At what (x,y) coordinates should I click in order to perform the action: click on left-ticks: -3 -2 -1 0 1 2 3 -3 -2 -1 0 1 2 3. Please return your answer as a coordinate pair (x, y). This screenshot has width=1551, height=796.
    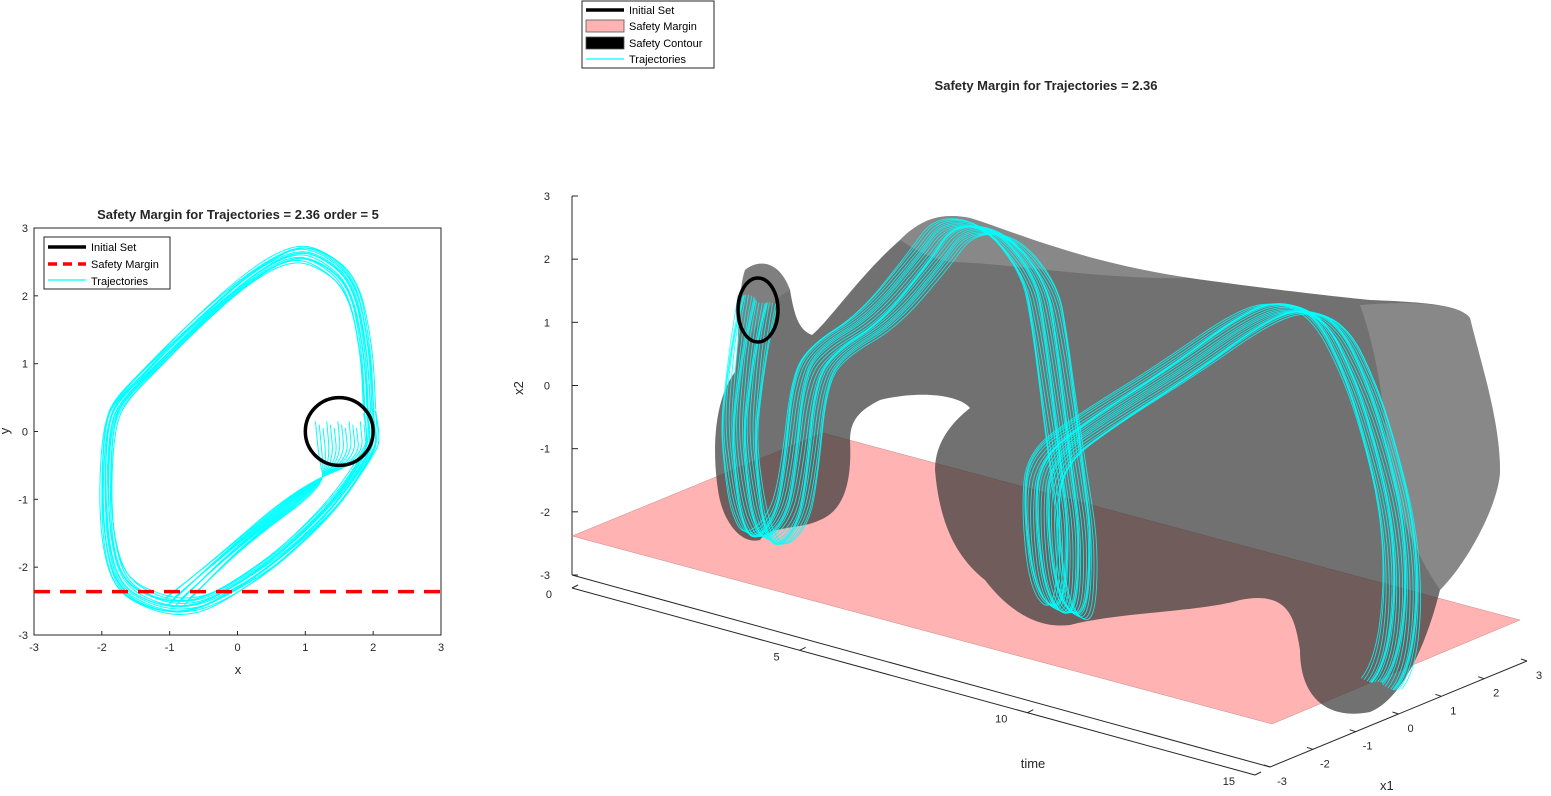
    Looking at the image, I should click on (231, 438).